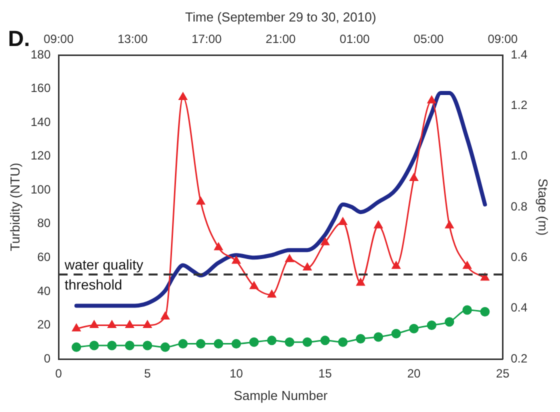 The height and width of the screenshot is (412, 560). Describe the element at coordinates (519, 206) in the screenshot. I see `y2-tick-label: 0.8` at that location.